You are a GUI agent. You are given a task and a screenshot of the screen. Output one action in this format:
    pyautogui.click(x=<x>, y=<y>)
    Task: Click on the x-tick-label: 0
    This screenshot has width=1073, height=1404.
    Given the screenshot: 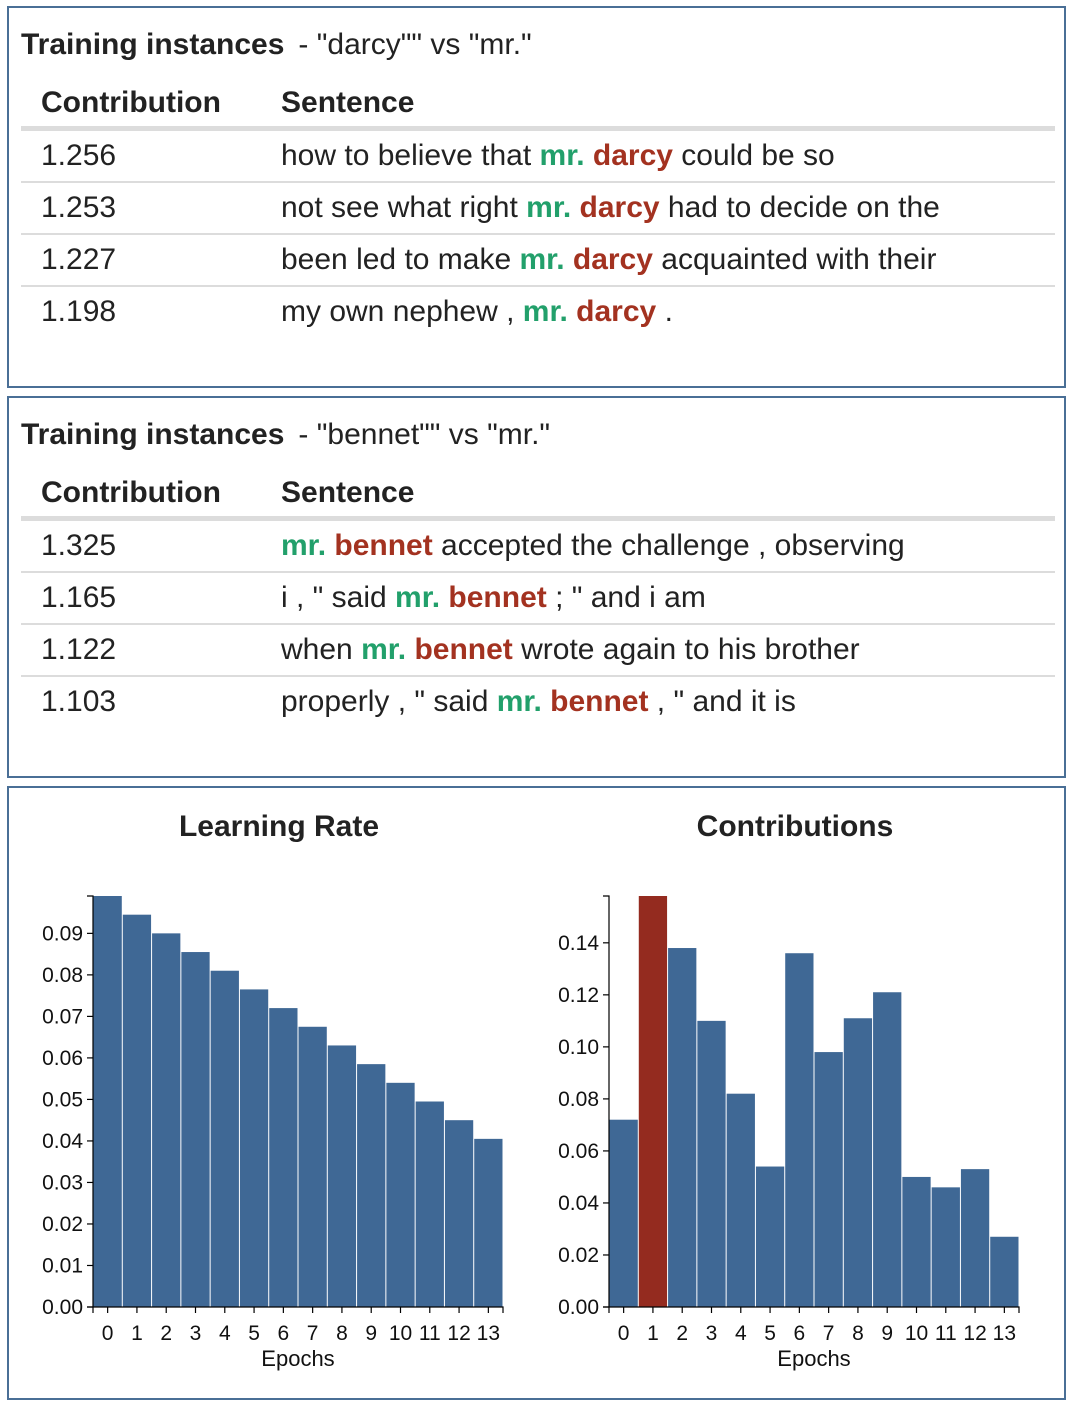 What is the action you would take?
    pyautogui.click(x=108, y=1333)
    